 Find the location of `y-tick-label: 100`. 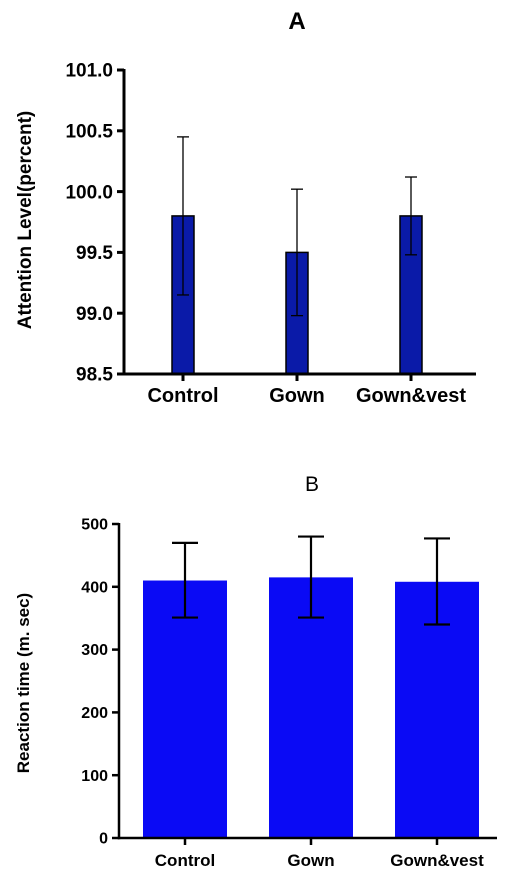

y-tick-label: 100 is located at coordinates (94, 776).